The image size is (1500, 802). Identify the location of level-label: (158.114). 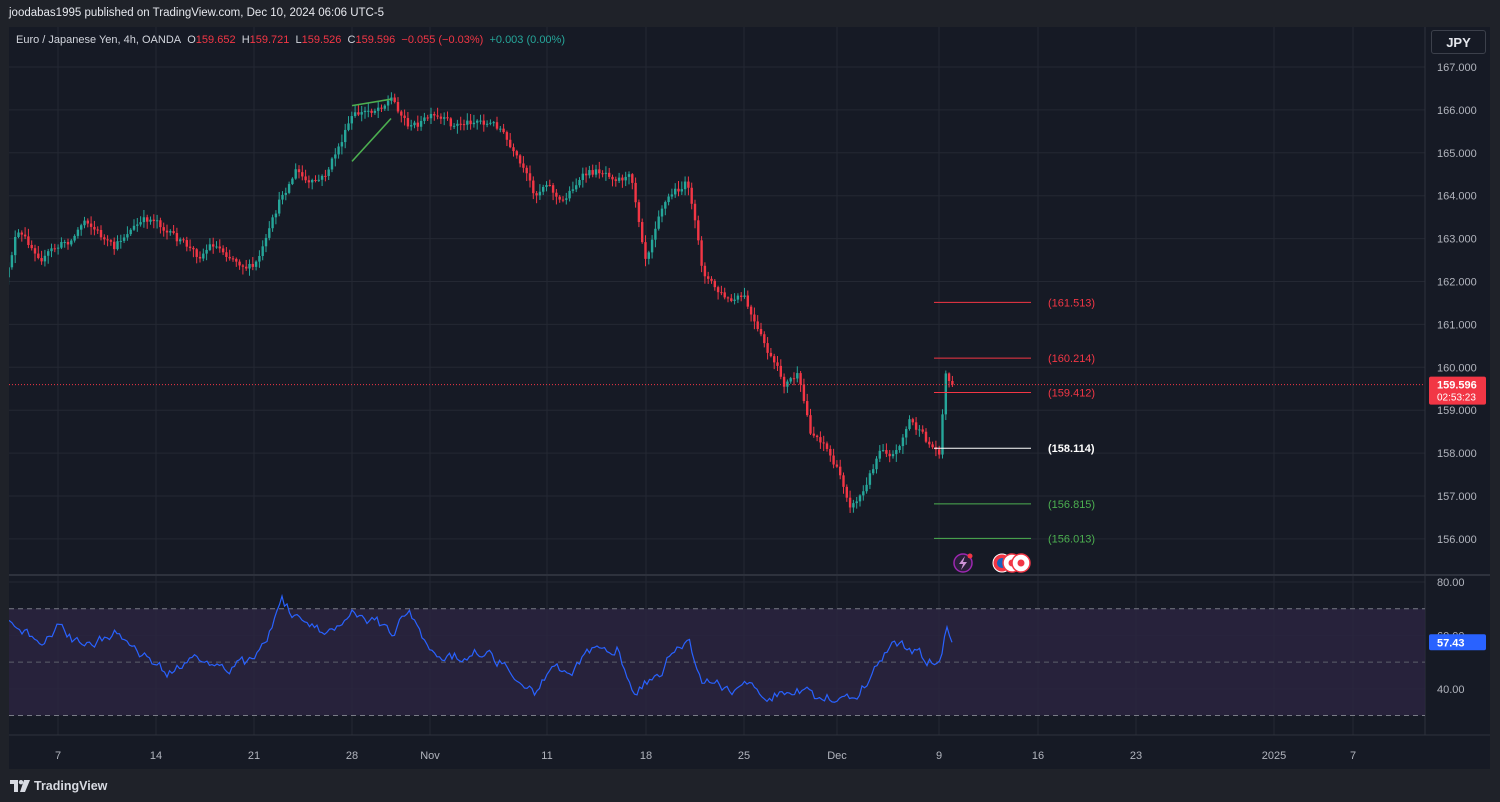
(1071, 449).